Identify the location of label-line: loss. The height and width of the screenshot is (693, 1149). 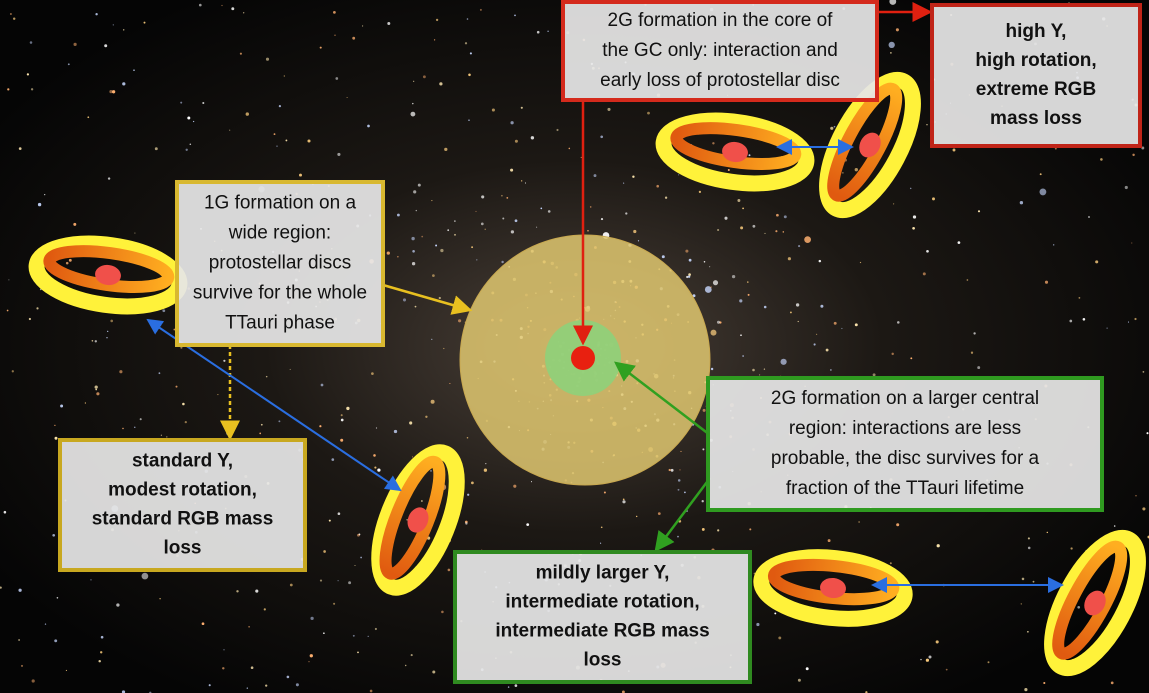
(182, 548).